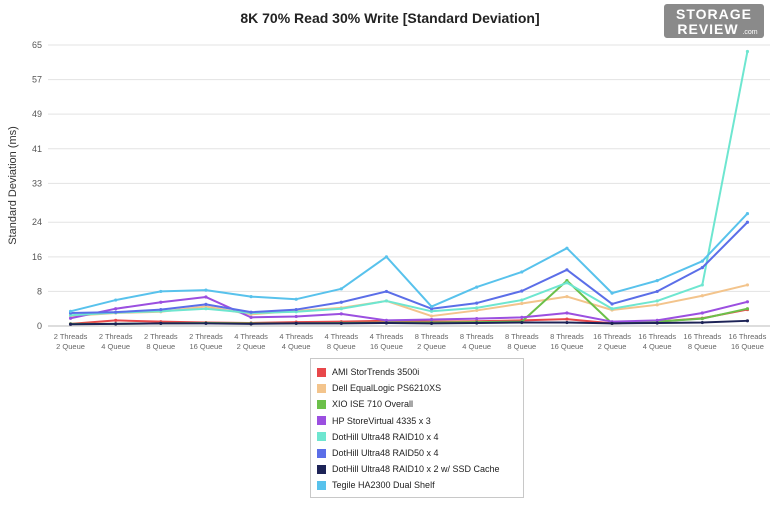 This screenshot has width=780, height=516. Describe the element at coordinates (417, 404) in the screenshot. I see `legend-item: XIO ISE 710 Overall` at that location.